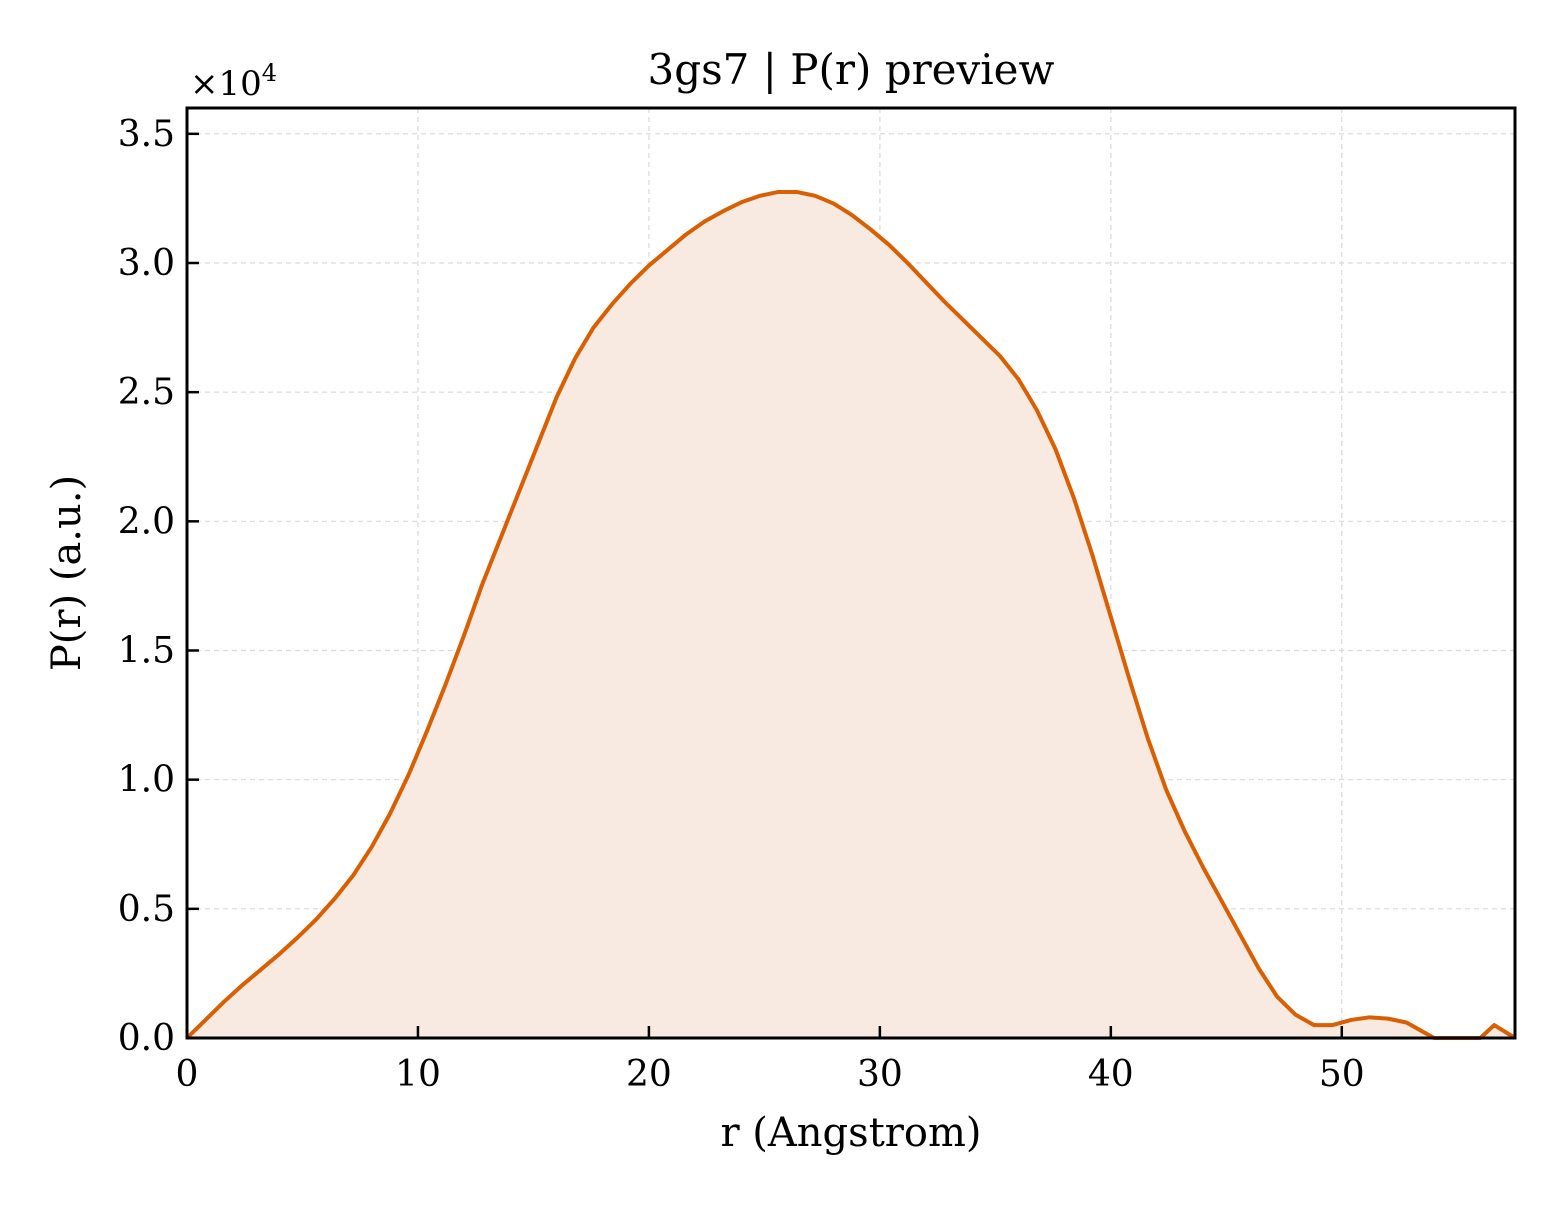 This screenshot has width=1560, height=1205. Describe the element at coordinates (146, 780) in the screenshot. I see `y-tick-label: 1.0` at that location.